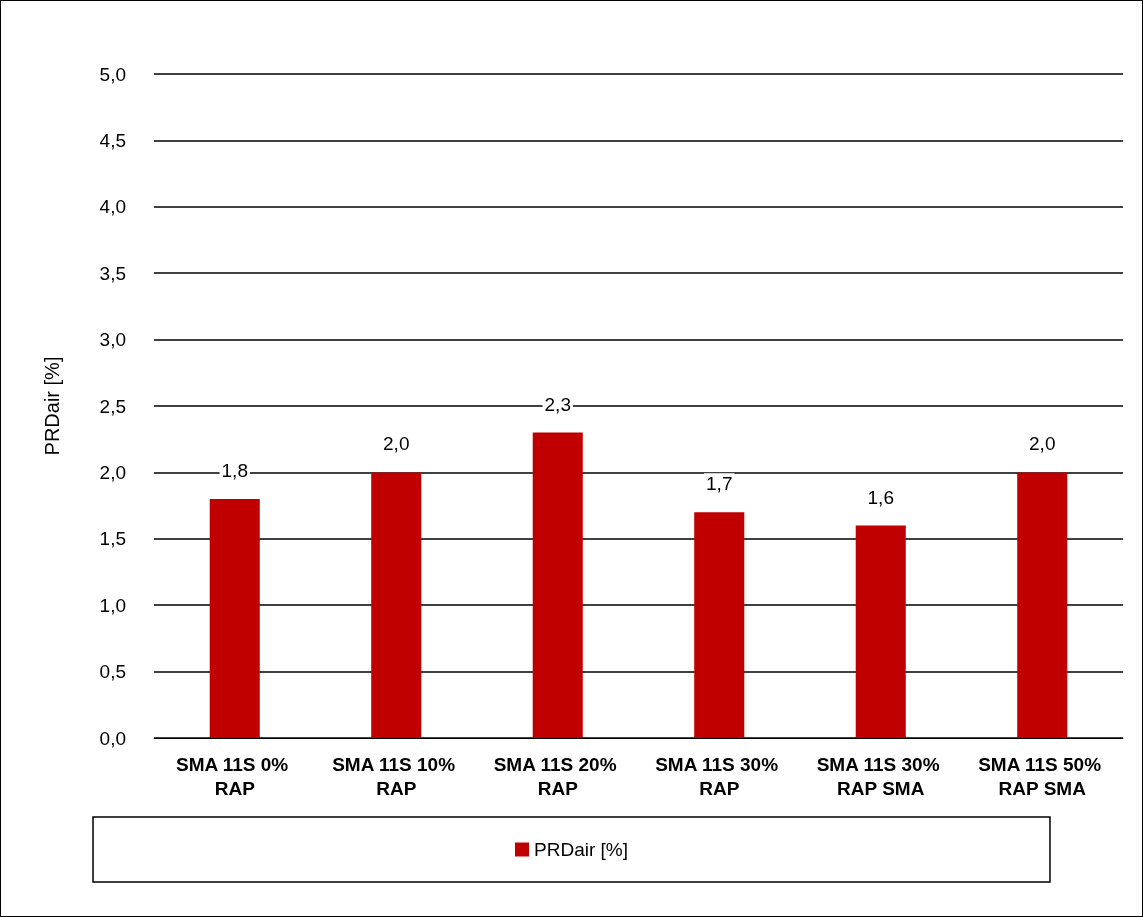 The image size is (1143, 917). I want to click on y-tick-label: 0,5, so click(112, 672).